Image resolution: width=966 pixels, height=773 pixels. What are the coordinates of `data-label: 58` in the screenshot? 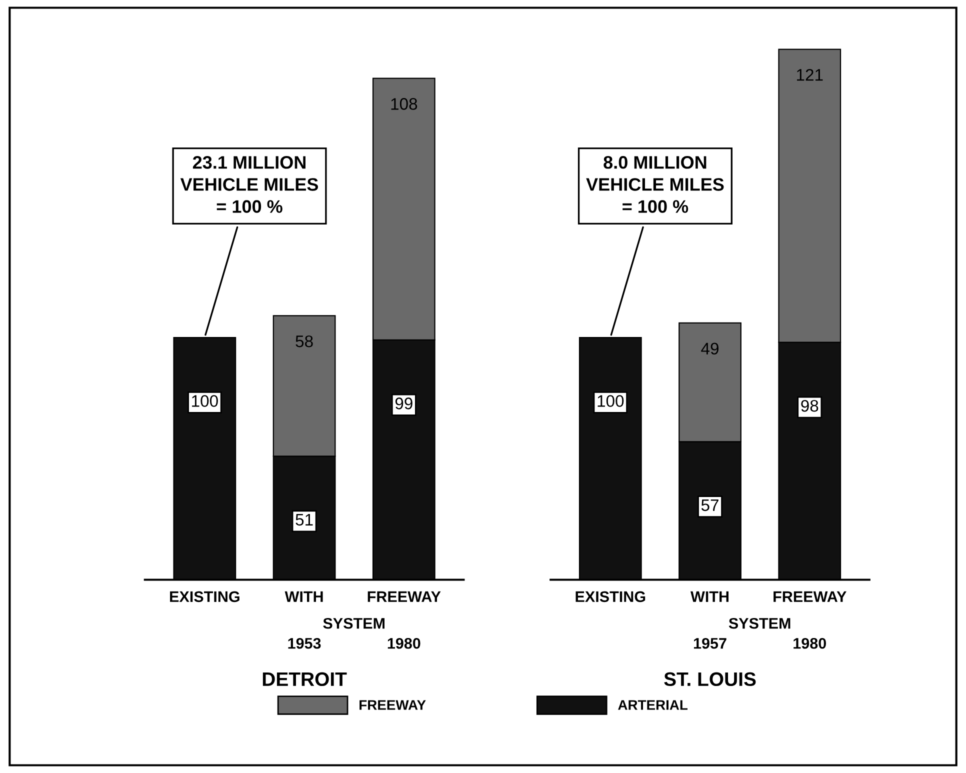 It's located at (304, 341).